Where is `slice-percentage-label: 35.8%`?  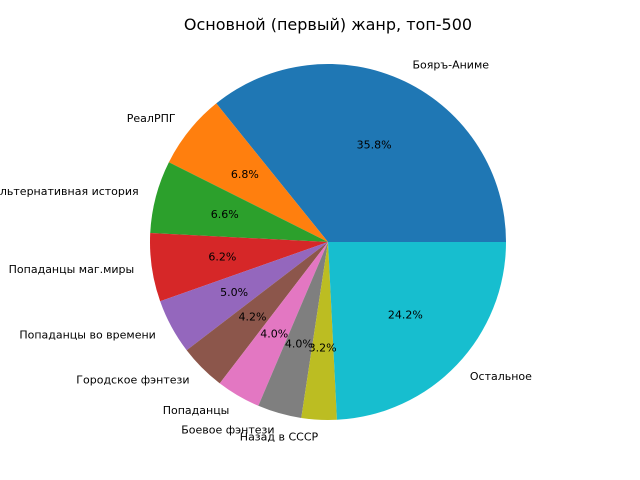 slice-percentage-label: 35.8% is located at coordinates (374, 145).